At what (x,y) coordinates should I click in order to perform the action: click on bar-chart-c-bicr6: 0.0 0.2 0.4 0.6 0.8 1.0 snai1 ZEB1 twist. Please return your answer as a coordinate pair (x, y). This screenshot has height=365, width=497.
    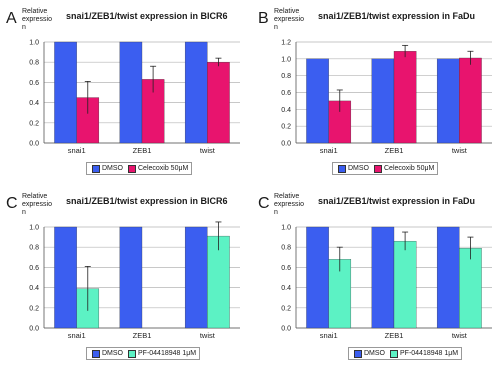
    Looking at the image, I should click on (134, 280).